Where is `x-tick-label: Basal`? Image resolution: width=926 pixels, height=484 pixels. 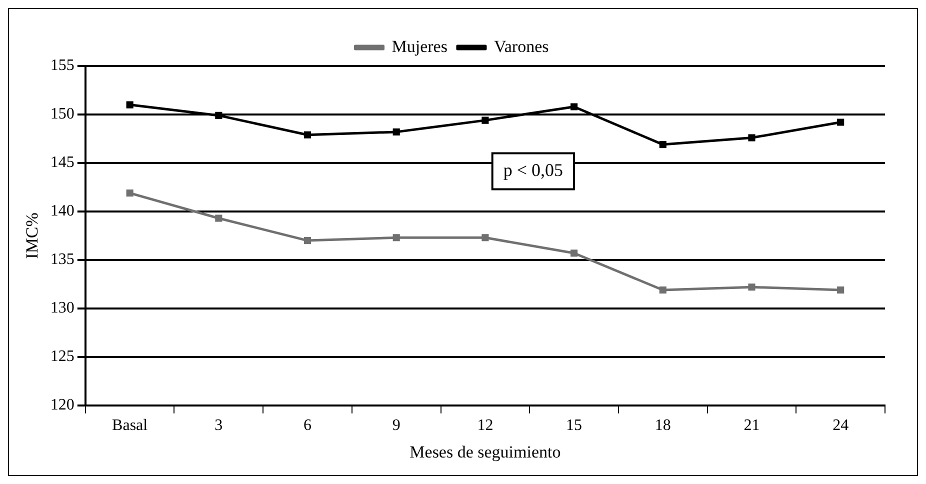 x-tick-label: Basal is located at coordinates (130, 425).